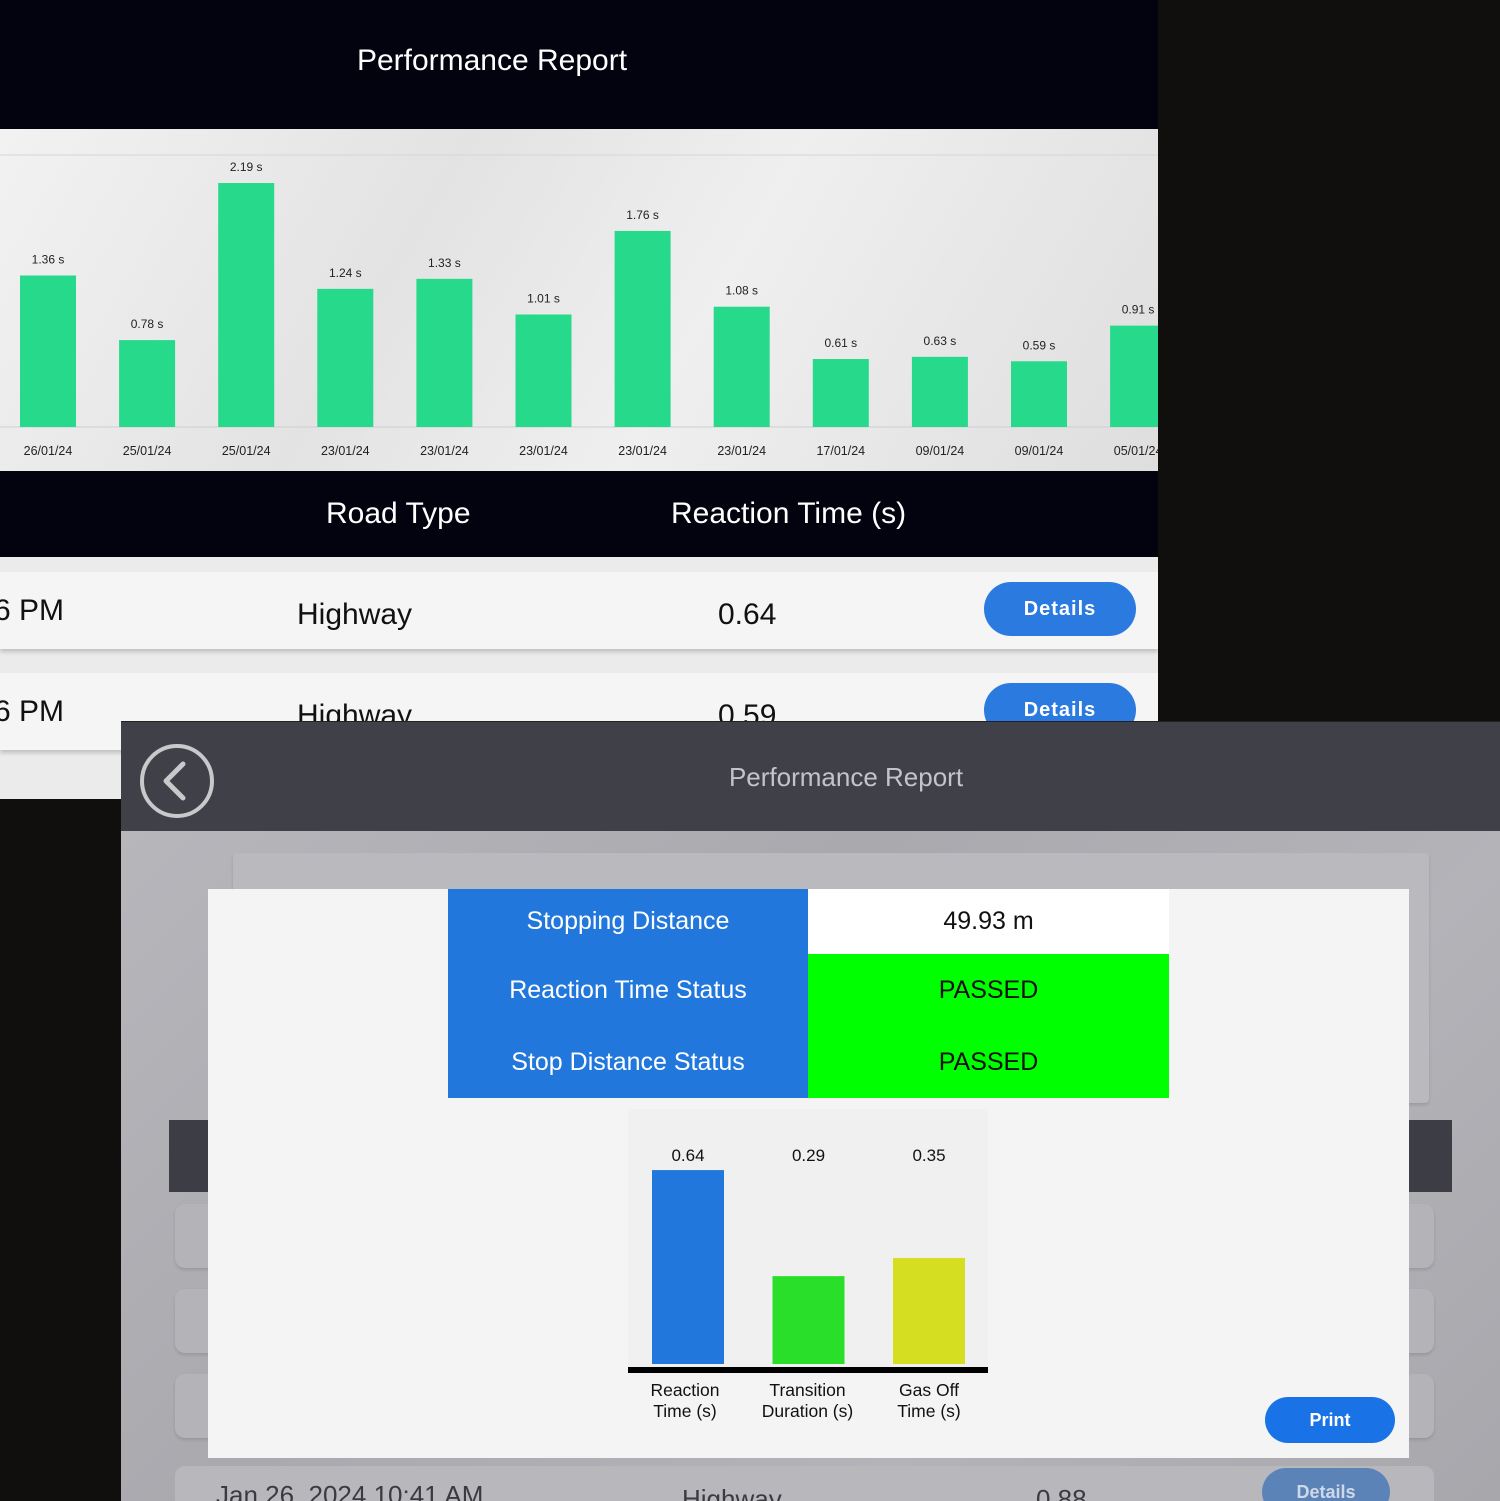 The width and height of the screenshot is (1500, 1501). Describe the element at coordinates (940, 341) in the screenshot. I see `bar-value-label: 0.63 s` at that location.